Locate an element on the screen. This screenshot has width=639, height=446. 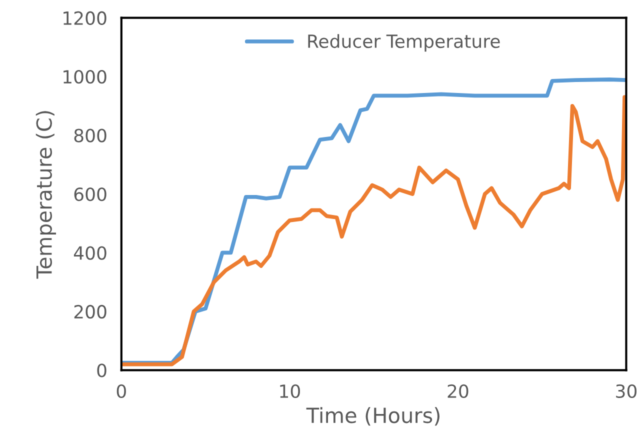
y-tick-label: 800 is located at coordinates (90, 135).